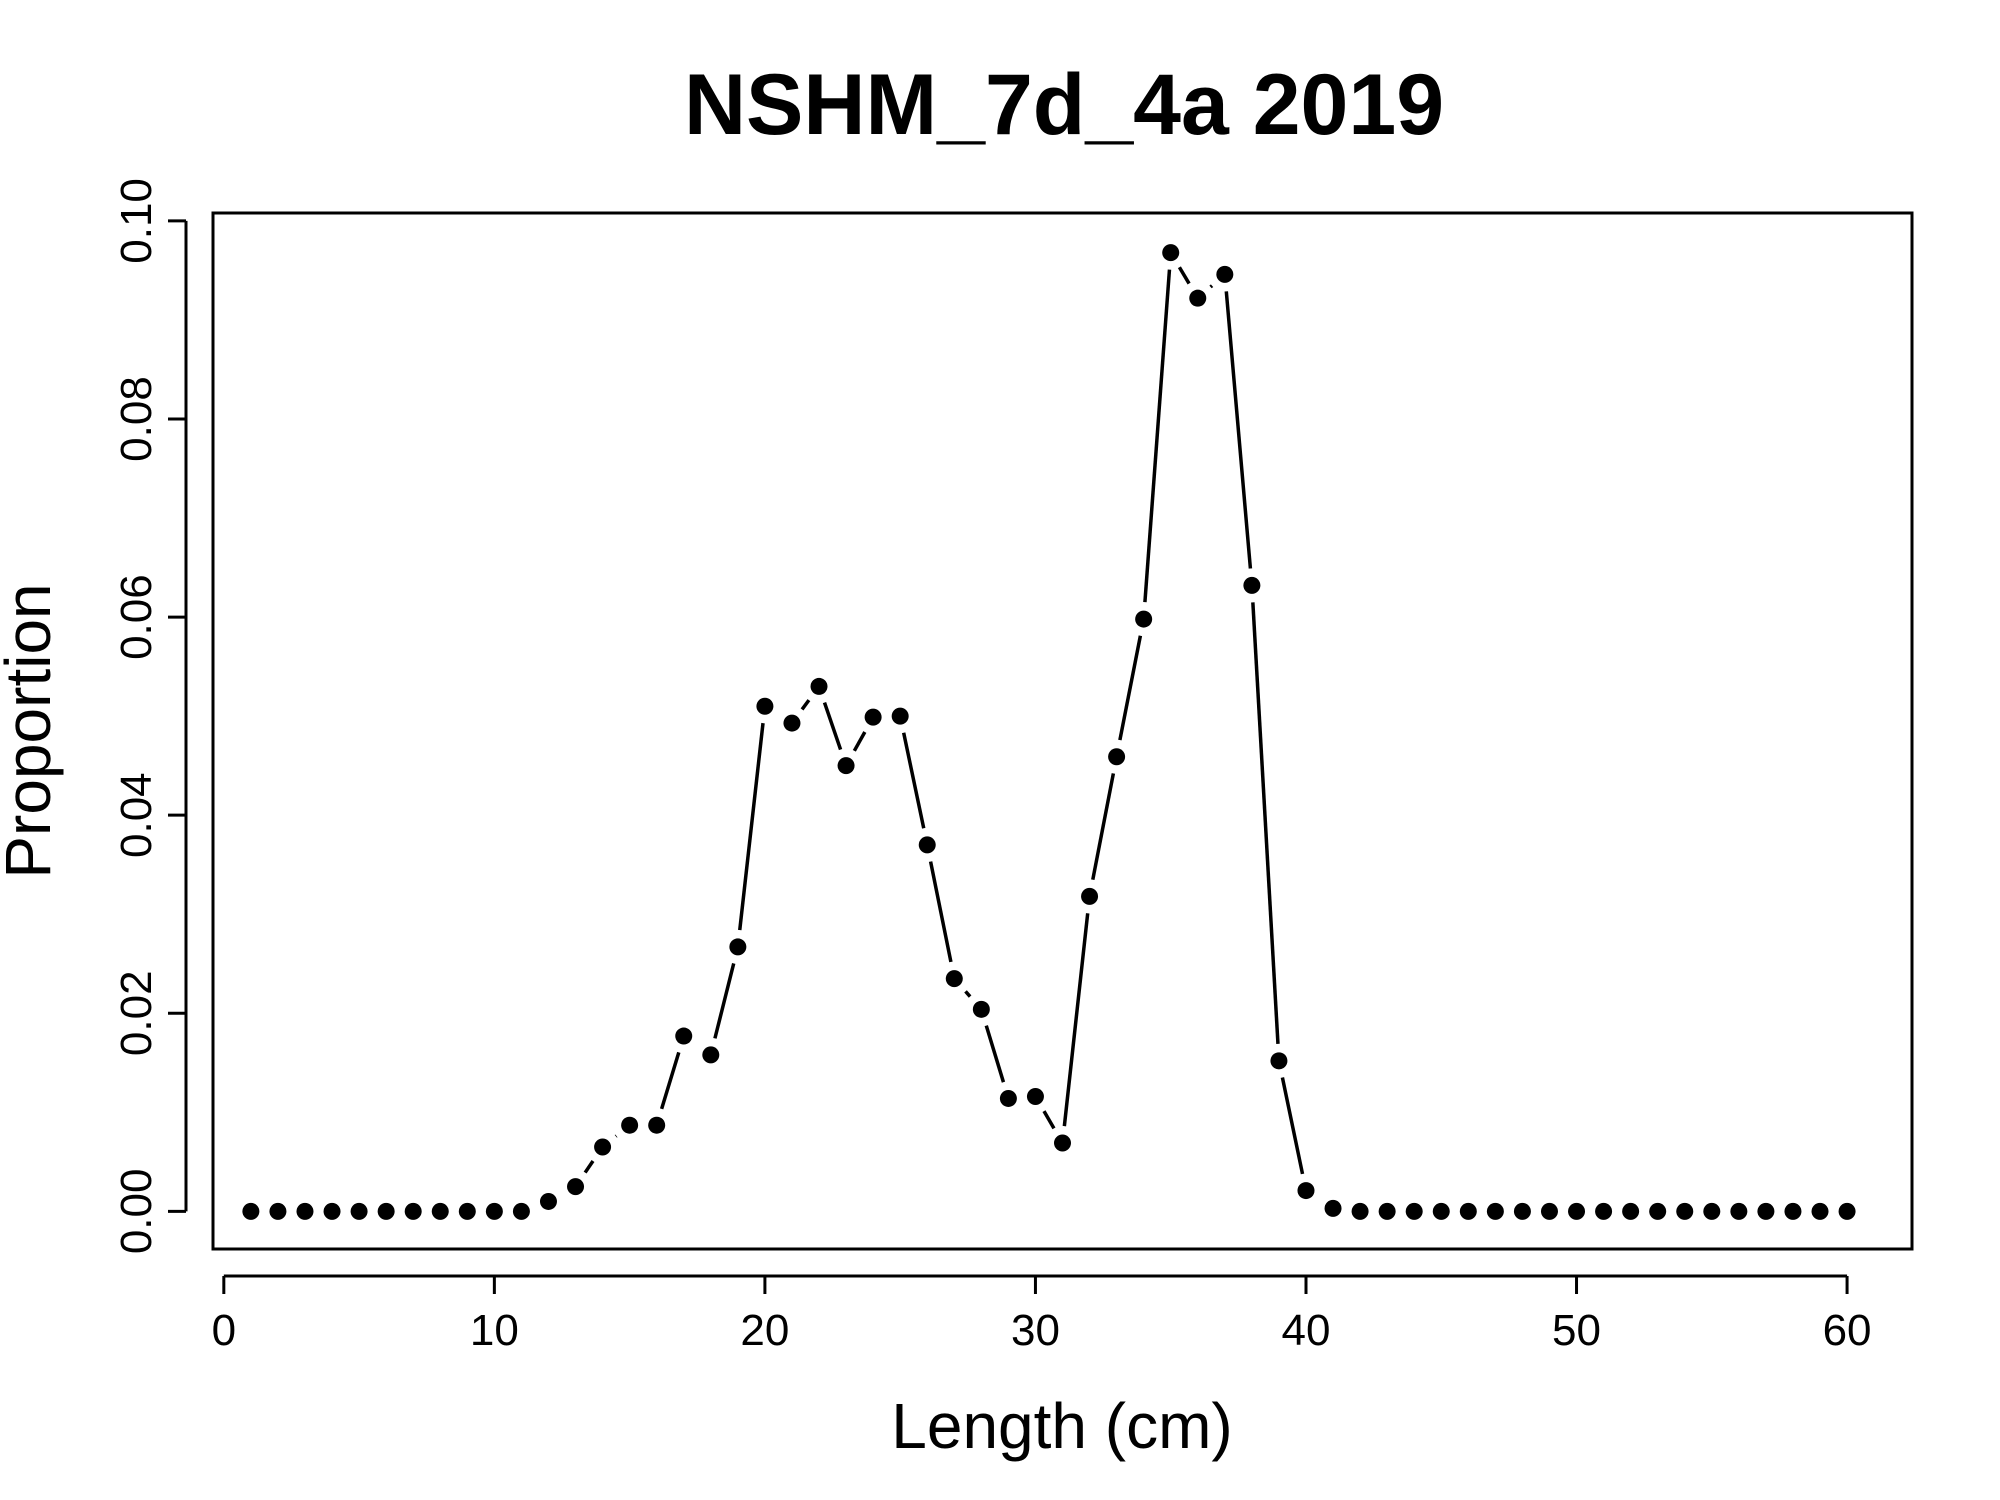 The height and width of the screenshot is (1500, 2000). What do you see at coordinates (1064, 105) in the screenshot?
I see `chart-title: NSHM_7d_4a 2019` at bounding box center [1064, 105].